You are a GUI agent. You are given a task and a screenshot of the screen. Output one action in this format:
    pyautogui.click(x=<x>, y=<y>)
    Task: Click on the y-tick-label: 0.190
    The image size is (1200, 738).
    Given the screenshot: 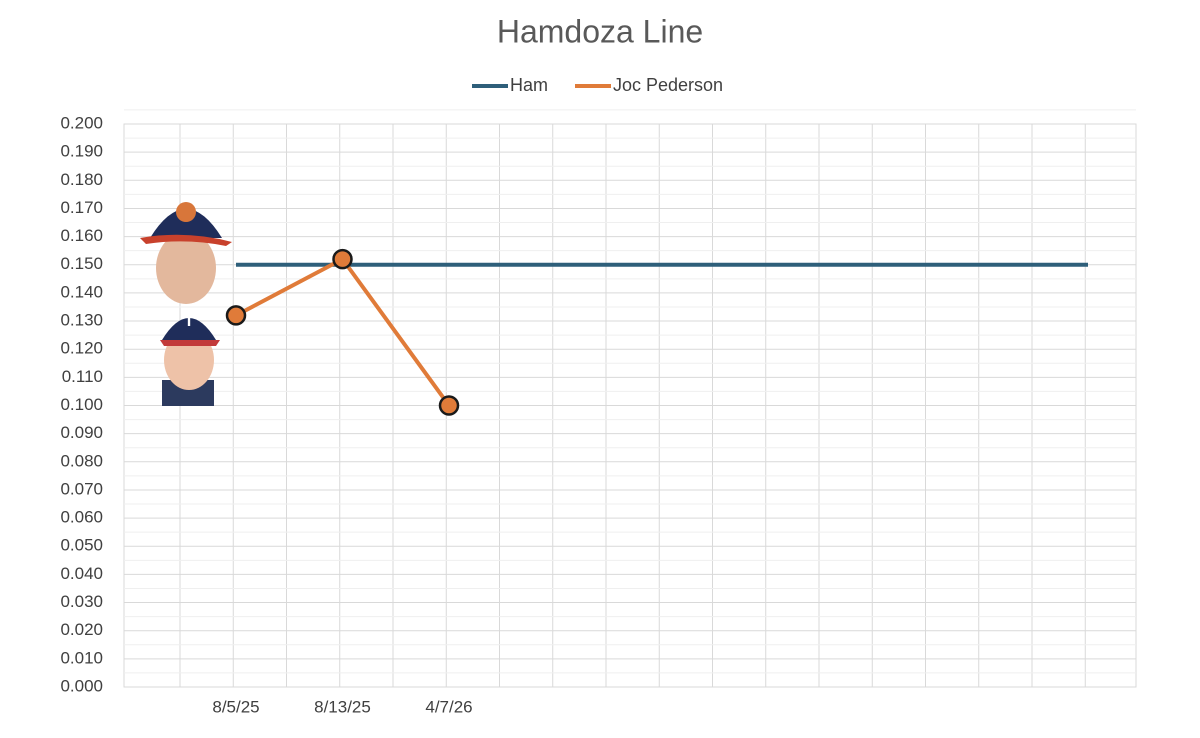 What is the action you would take?
    pyautogui.click(x=81, y=151)
    